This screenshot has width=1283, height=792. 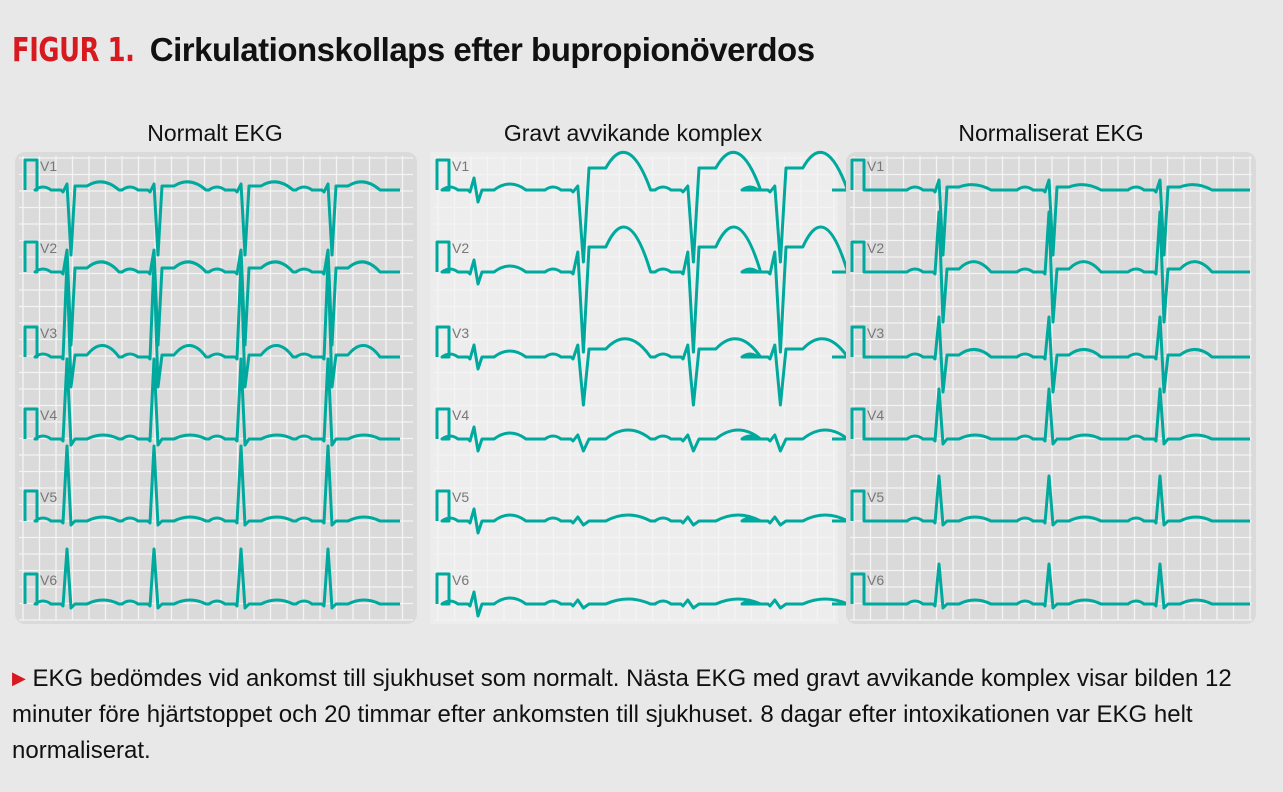 I want to click on panel-title-normal: Normalt EKG, so click(x=215, y=133).